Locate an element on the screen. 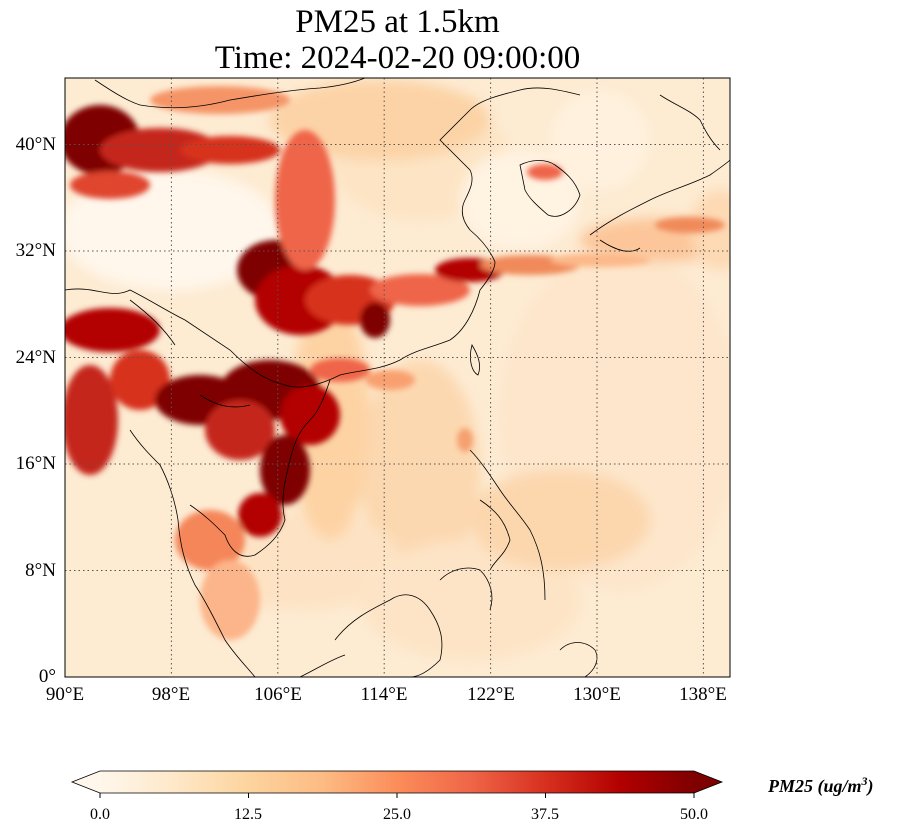 Image resolution: width=905 pixels, height=836 pixels. colorbar-label-main: PM25 (ug/m is located at coordinates (815, 786).